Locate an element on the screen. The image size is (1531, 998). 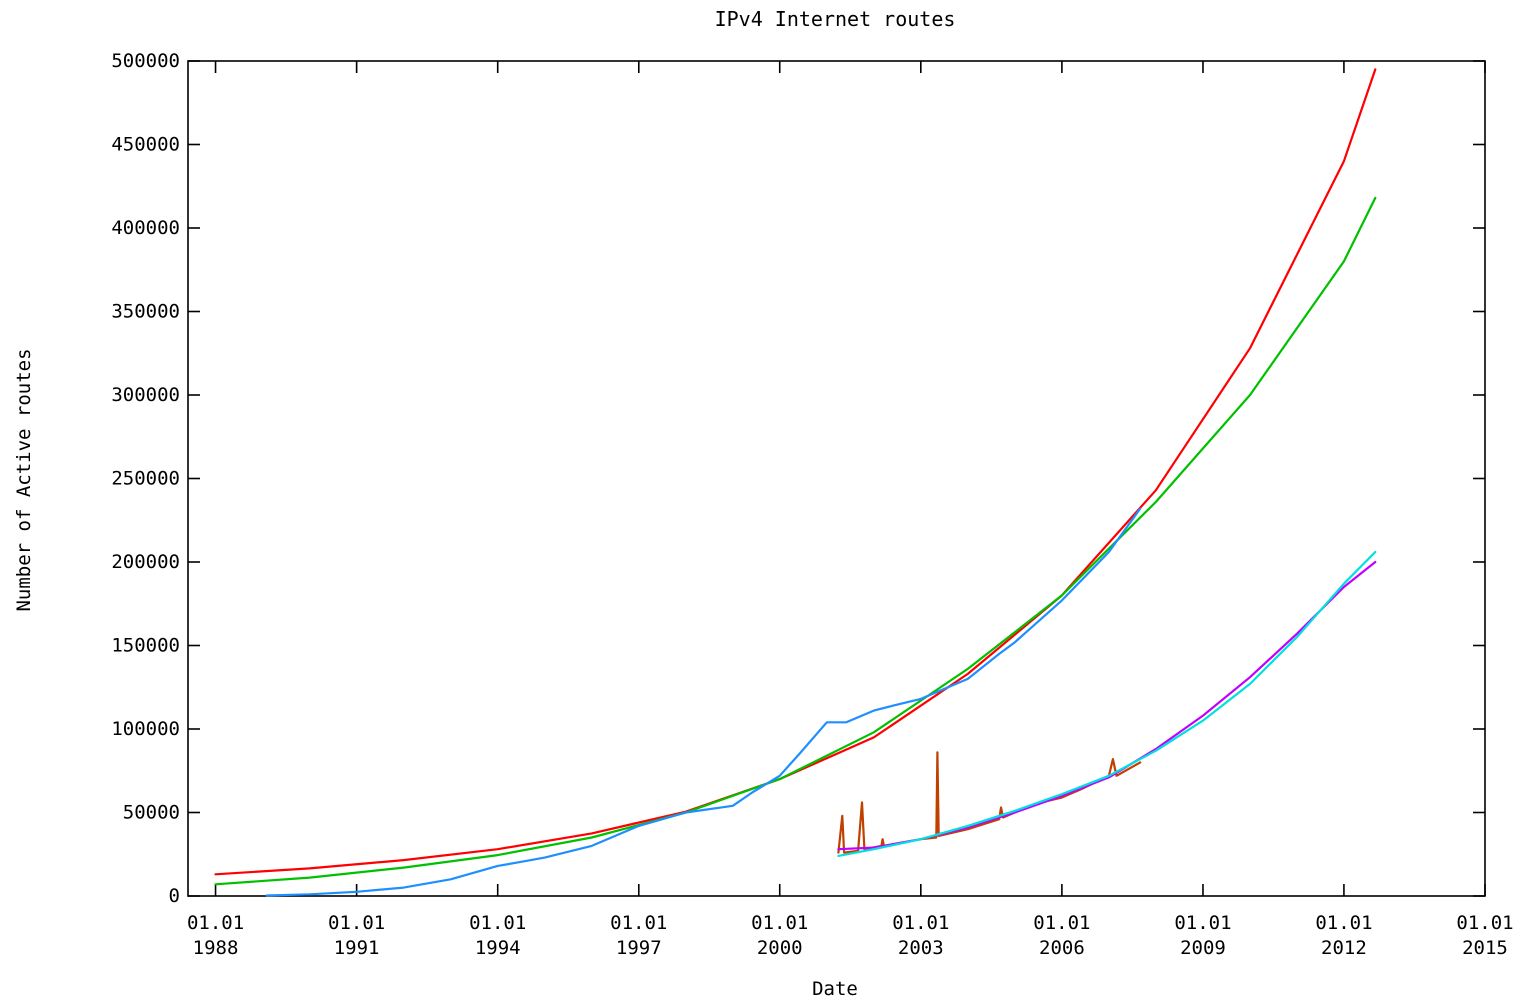
y-tick-label: 450000 is located at coordinates (145, 145).